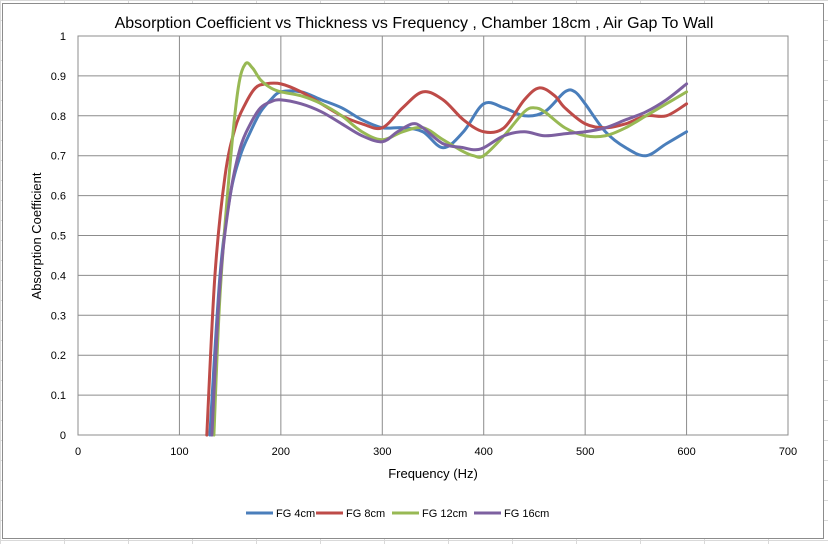 This screenshot has width=828, height=544. I want to click on x-tick-label: 600, so click(686, 452).